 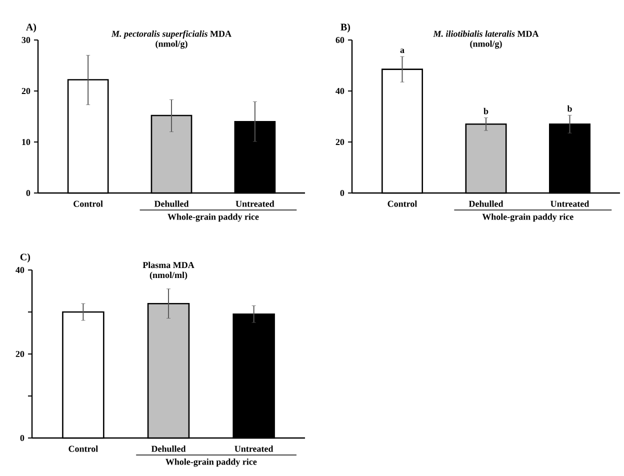 What do you see at coordinates (169, 276) in the screenshot?
I see `chart-subtitle: (nmol/ml)` at bounding box center [169, 276].